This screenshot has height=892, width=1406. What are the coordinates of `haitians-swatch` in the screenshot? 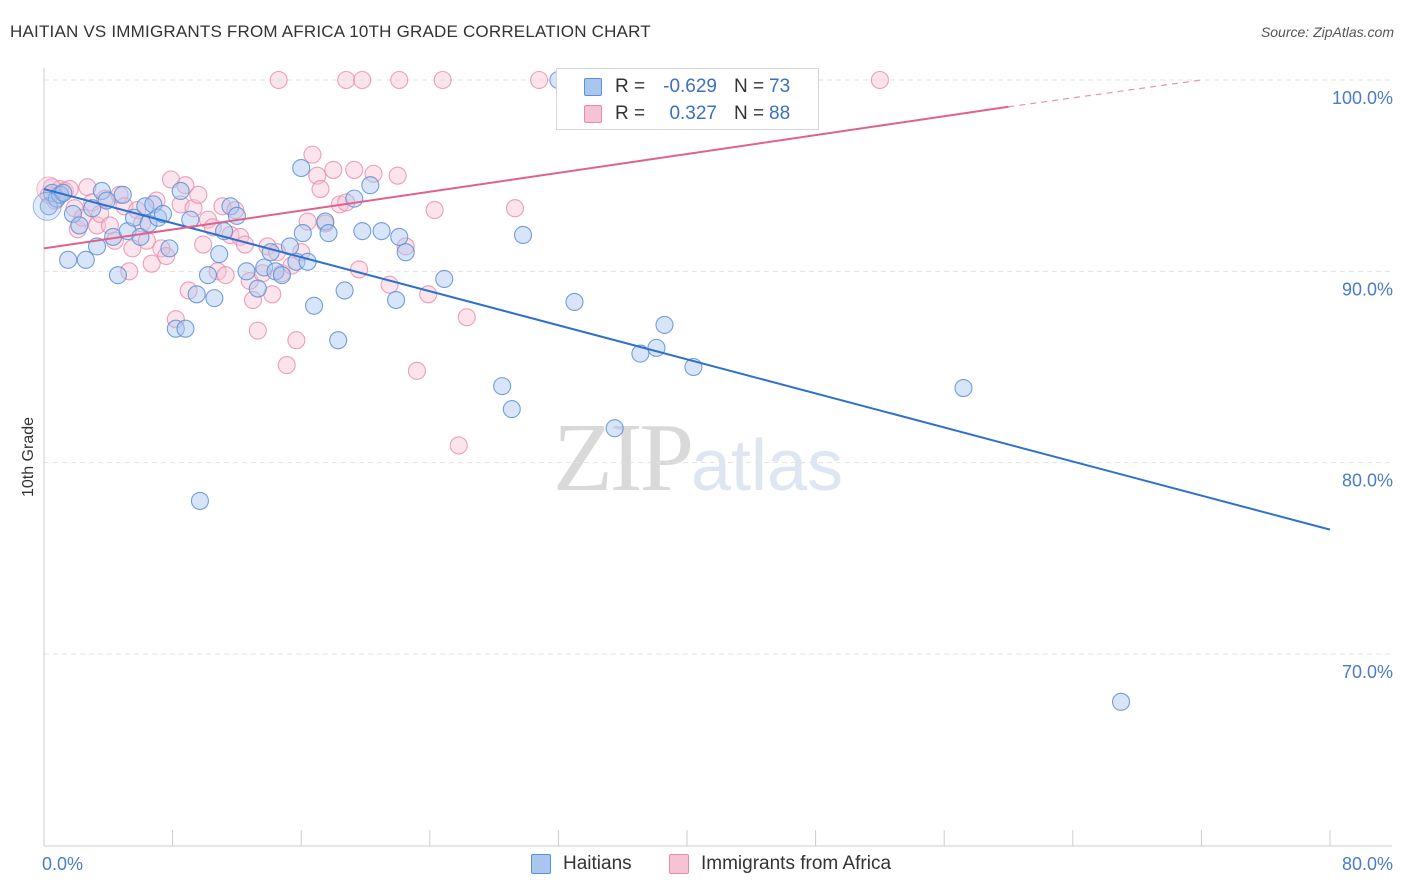 It's located at (593, 87).